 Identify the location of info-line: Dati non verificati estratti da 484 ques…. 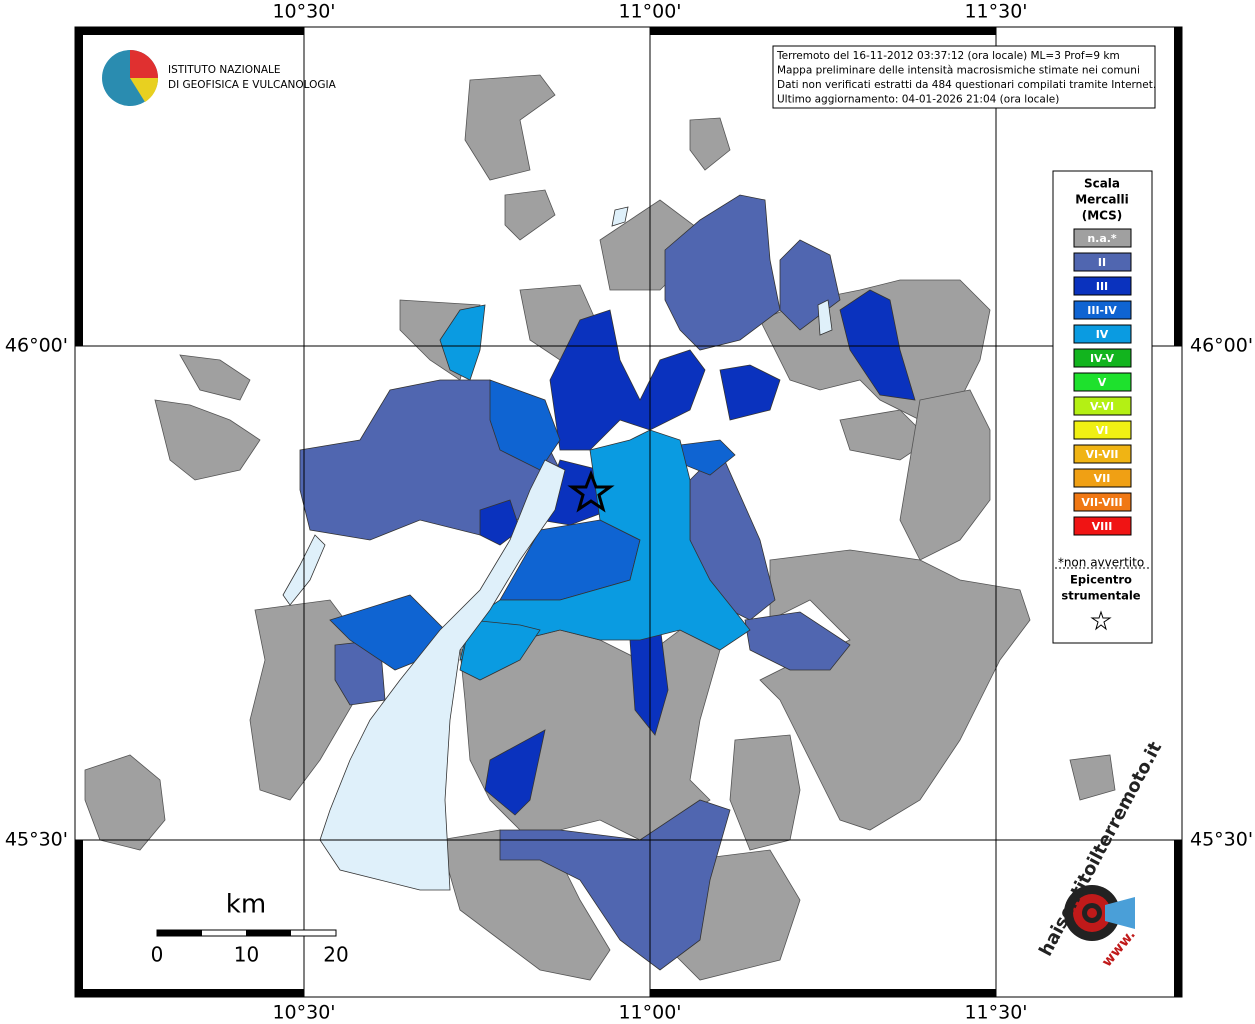
(966, 85).